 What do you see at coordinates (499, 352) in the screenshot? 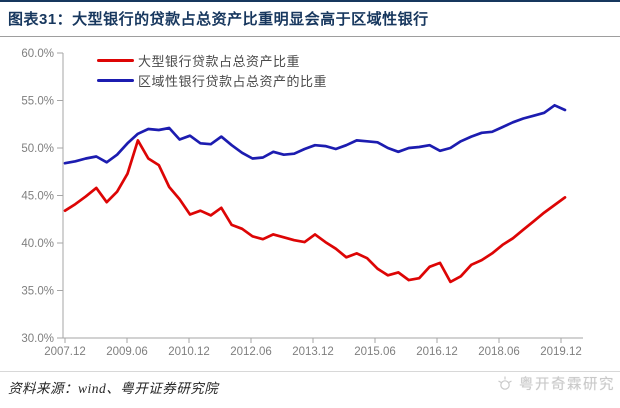
I see `x-tick-label: 2018.06` at bounding box center [499, 352].